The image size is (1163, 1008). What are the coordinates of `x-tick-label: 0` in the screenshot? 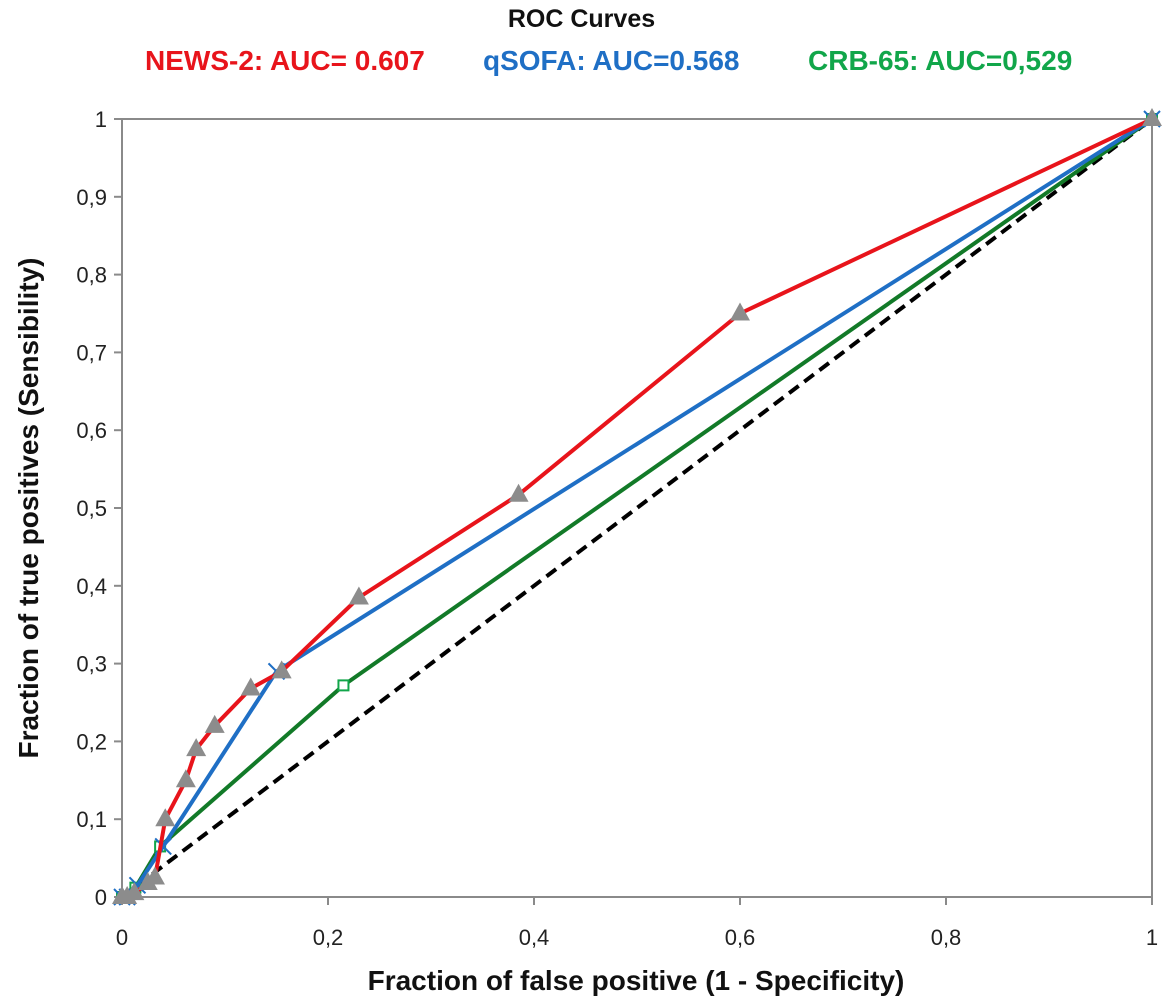 It's located at (122, 937).